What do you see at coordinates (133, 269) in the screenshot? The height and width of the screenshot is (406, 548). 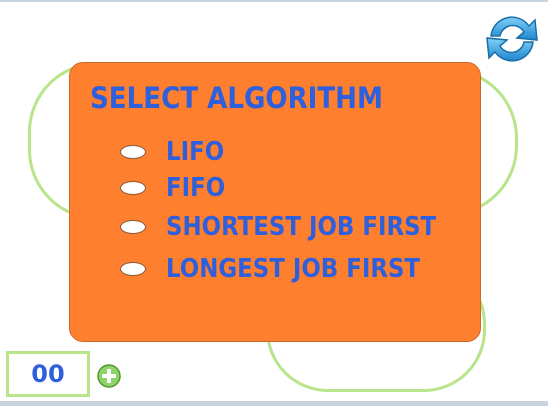 I see `radio-longest-job-first` at bounding box center [133, 269].